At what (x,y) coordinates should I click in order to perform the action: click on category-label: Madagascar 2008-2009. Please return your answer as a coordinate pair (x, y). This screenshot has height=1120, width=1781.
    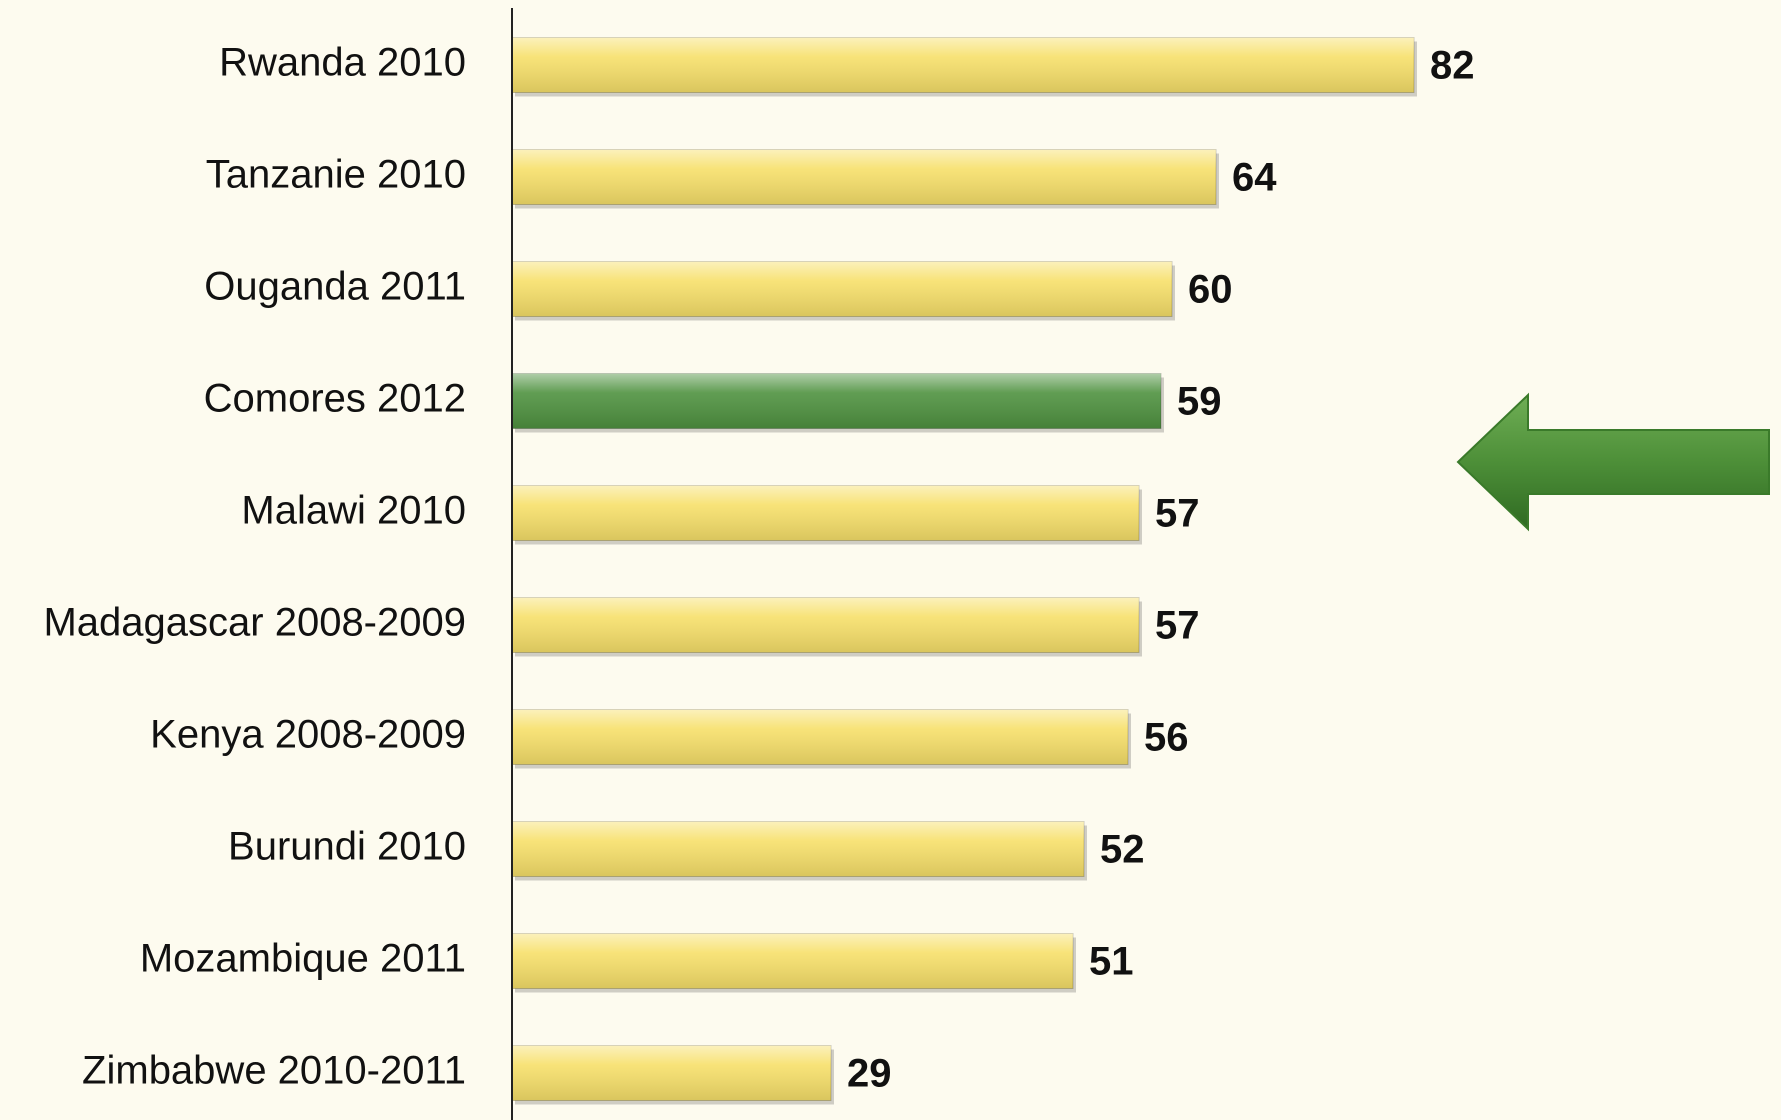
    Looking at the image, I should click on (254, 623).